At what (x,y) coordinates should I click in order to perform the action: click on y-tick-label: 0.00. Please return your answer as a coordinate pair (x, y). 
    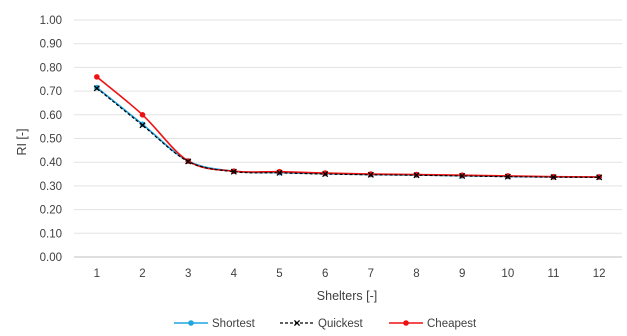
    Looking at the image, I should click on (51, 258).